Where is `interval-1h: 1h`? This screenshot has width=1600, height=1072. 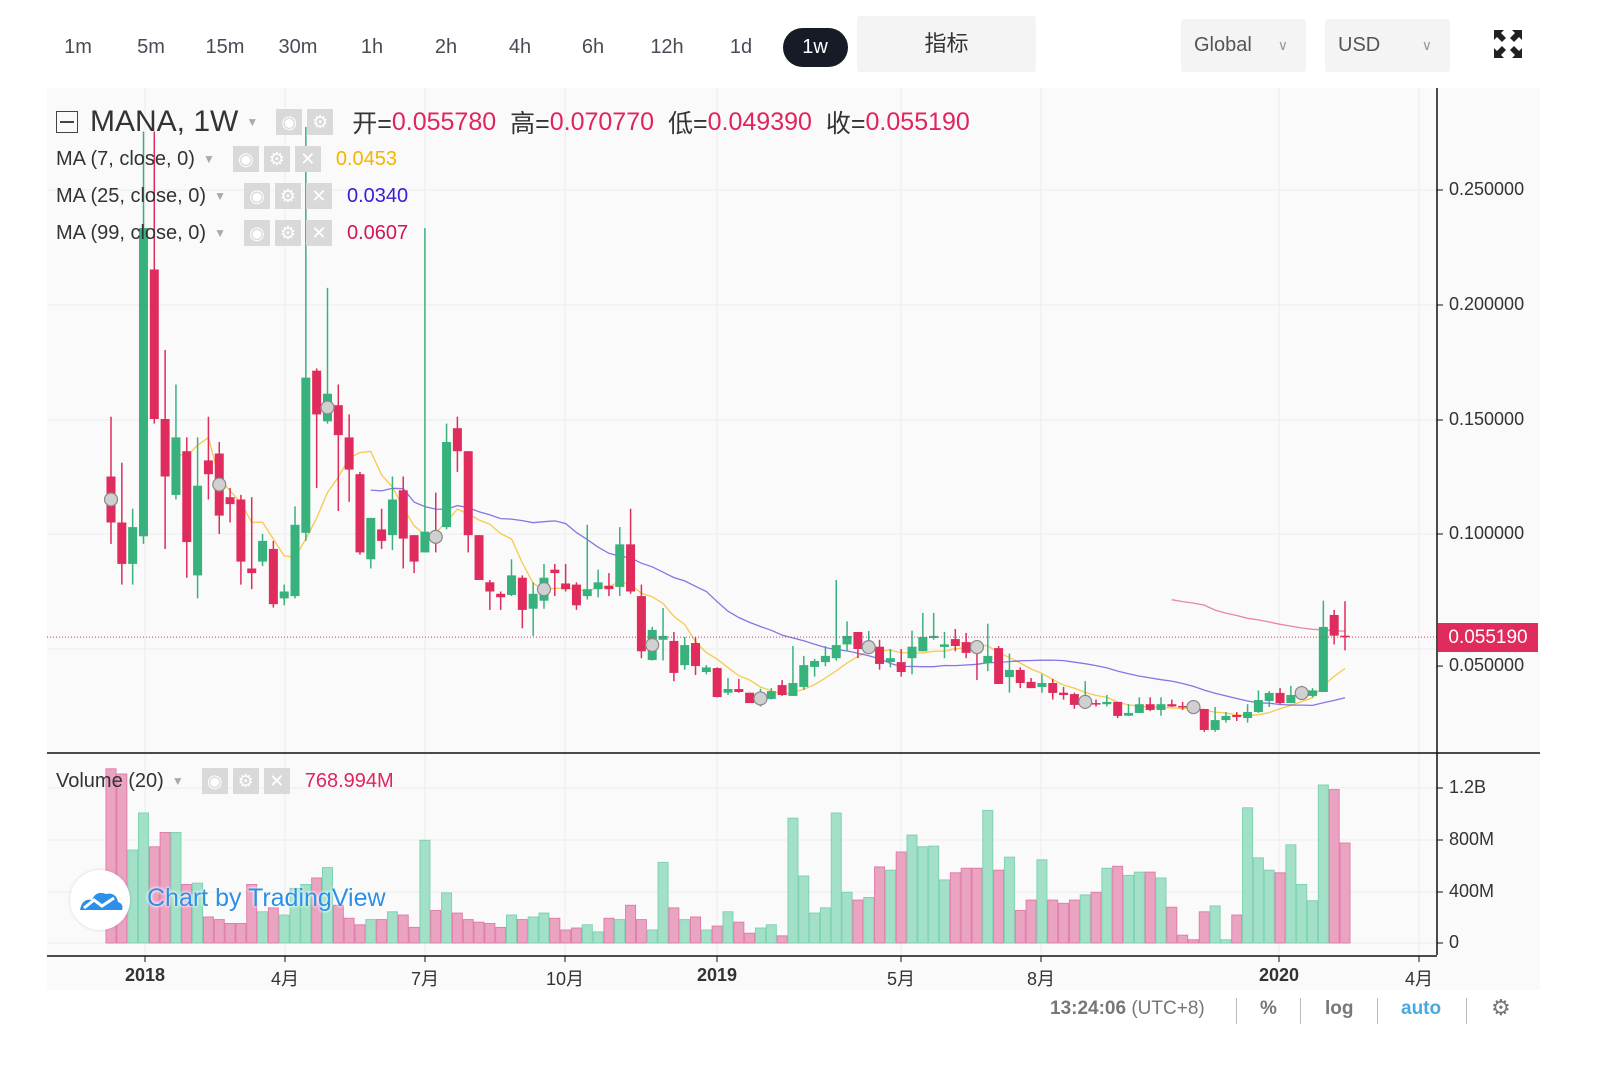
interval-1h: 1h is located at coordinates (372, 47).